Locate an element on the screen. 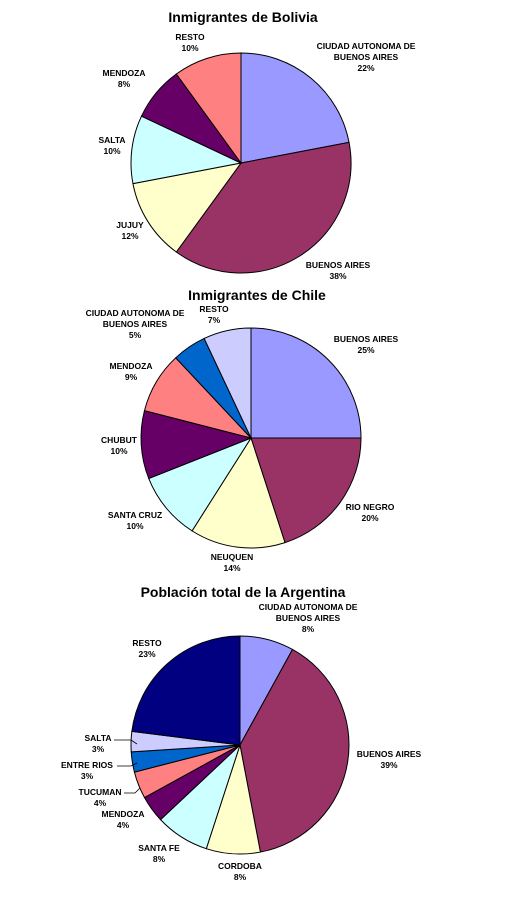  chart-title: Inmigrantes de Bolivia is located at coordinates (243, 17).